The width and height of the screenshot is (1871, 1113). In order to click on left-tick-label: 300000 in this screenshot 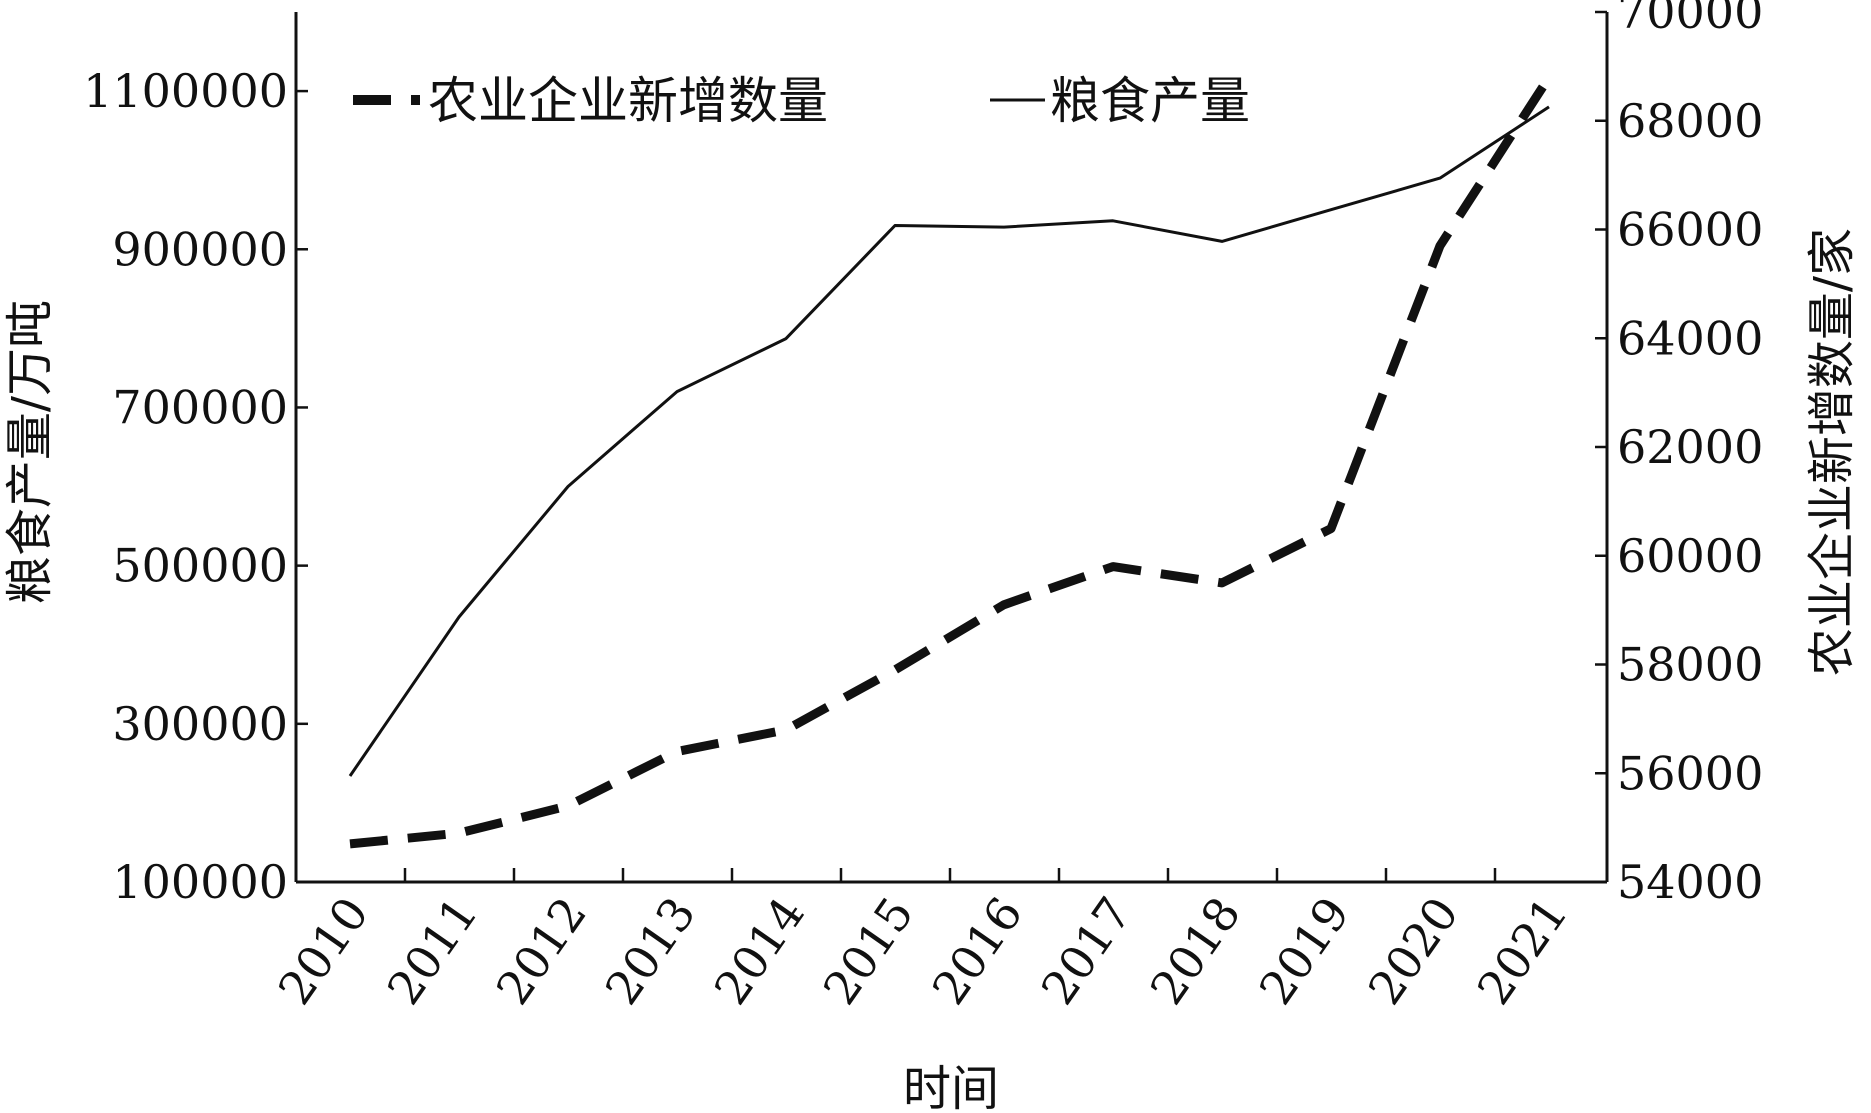, I will do `click(200, 724)`.